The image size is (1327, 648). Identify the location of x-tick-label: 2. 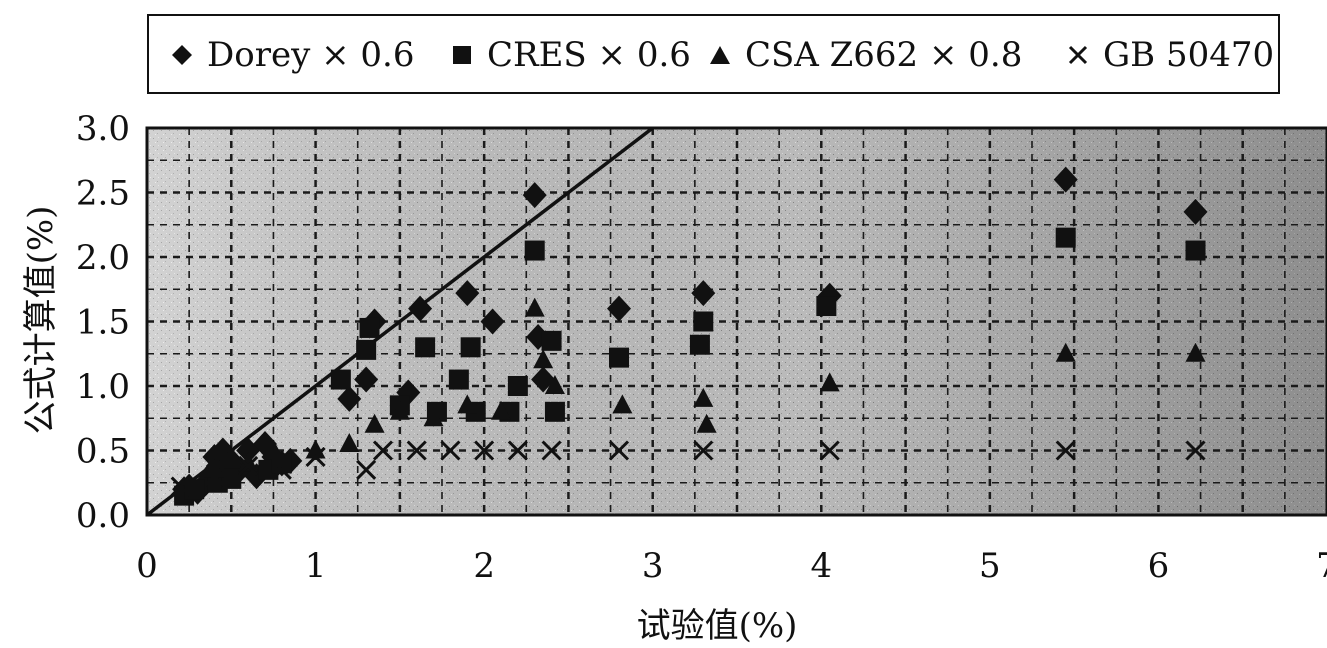
(484, 566).